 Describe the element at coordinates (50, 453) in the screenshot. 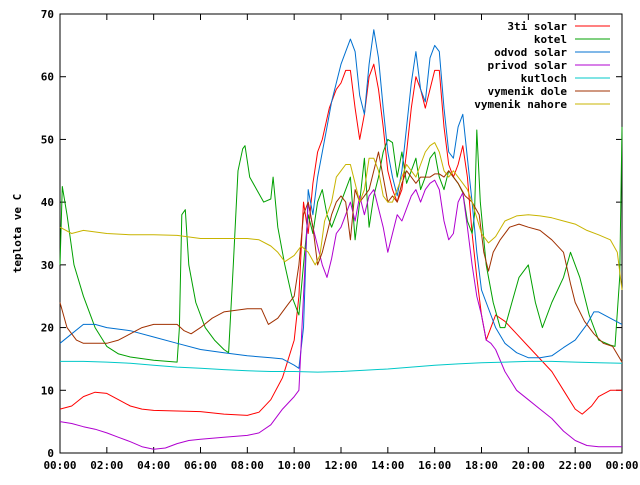

I see `y-tick-label: 0` at that location.